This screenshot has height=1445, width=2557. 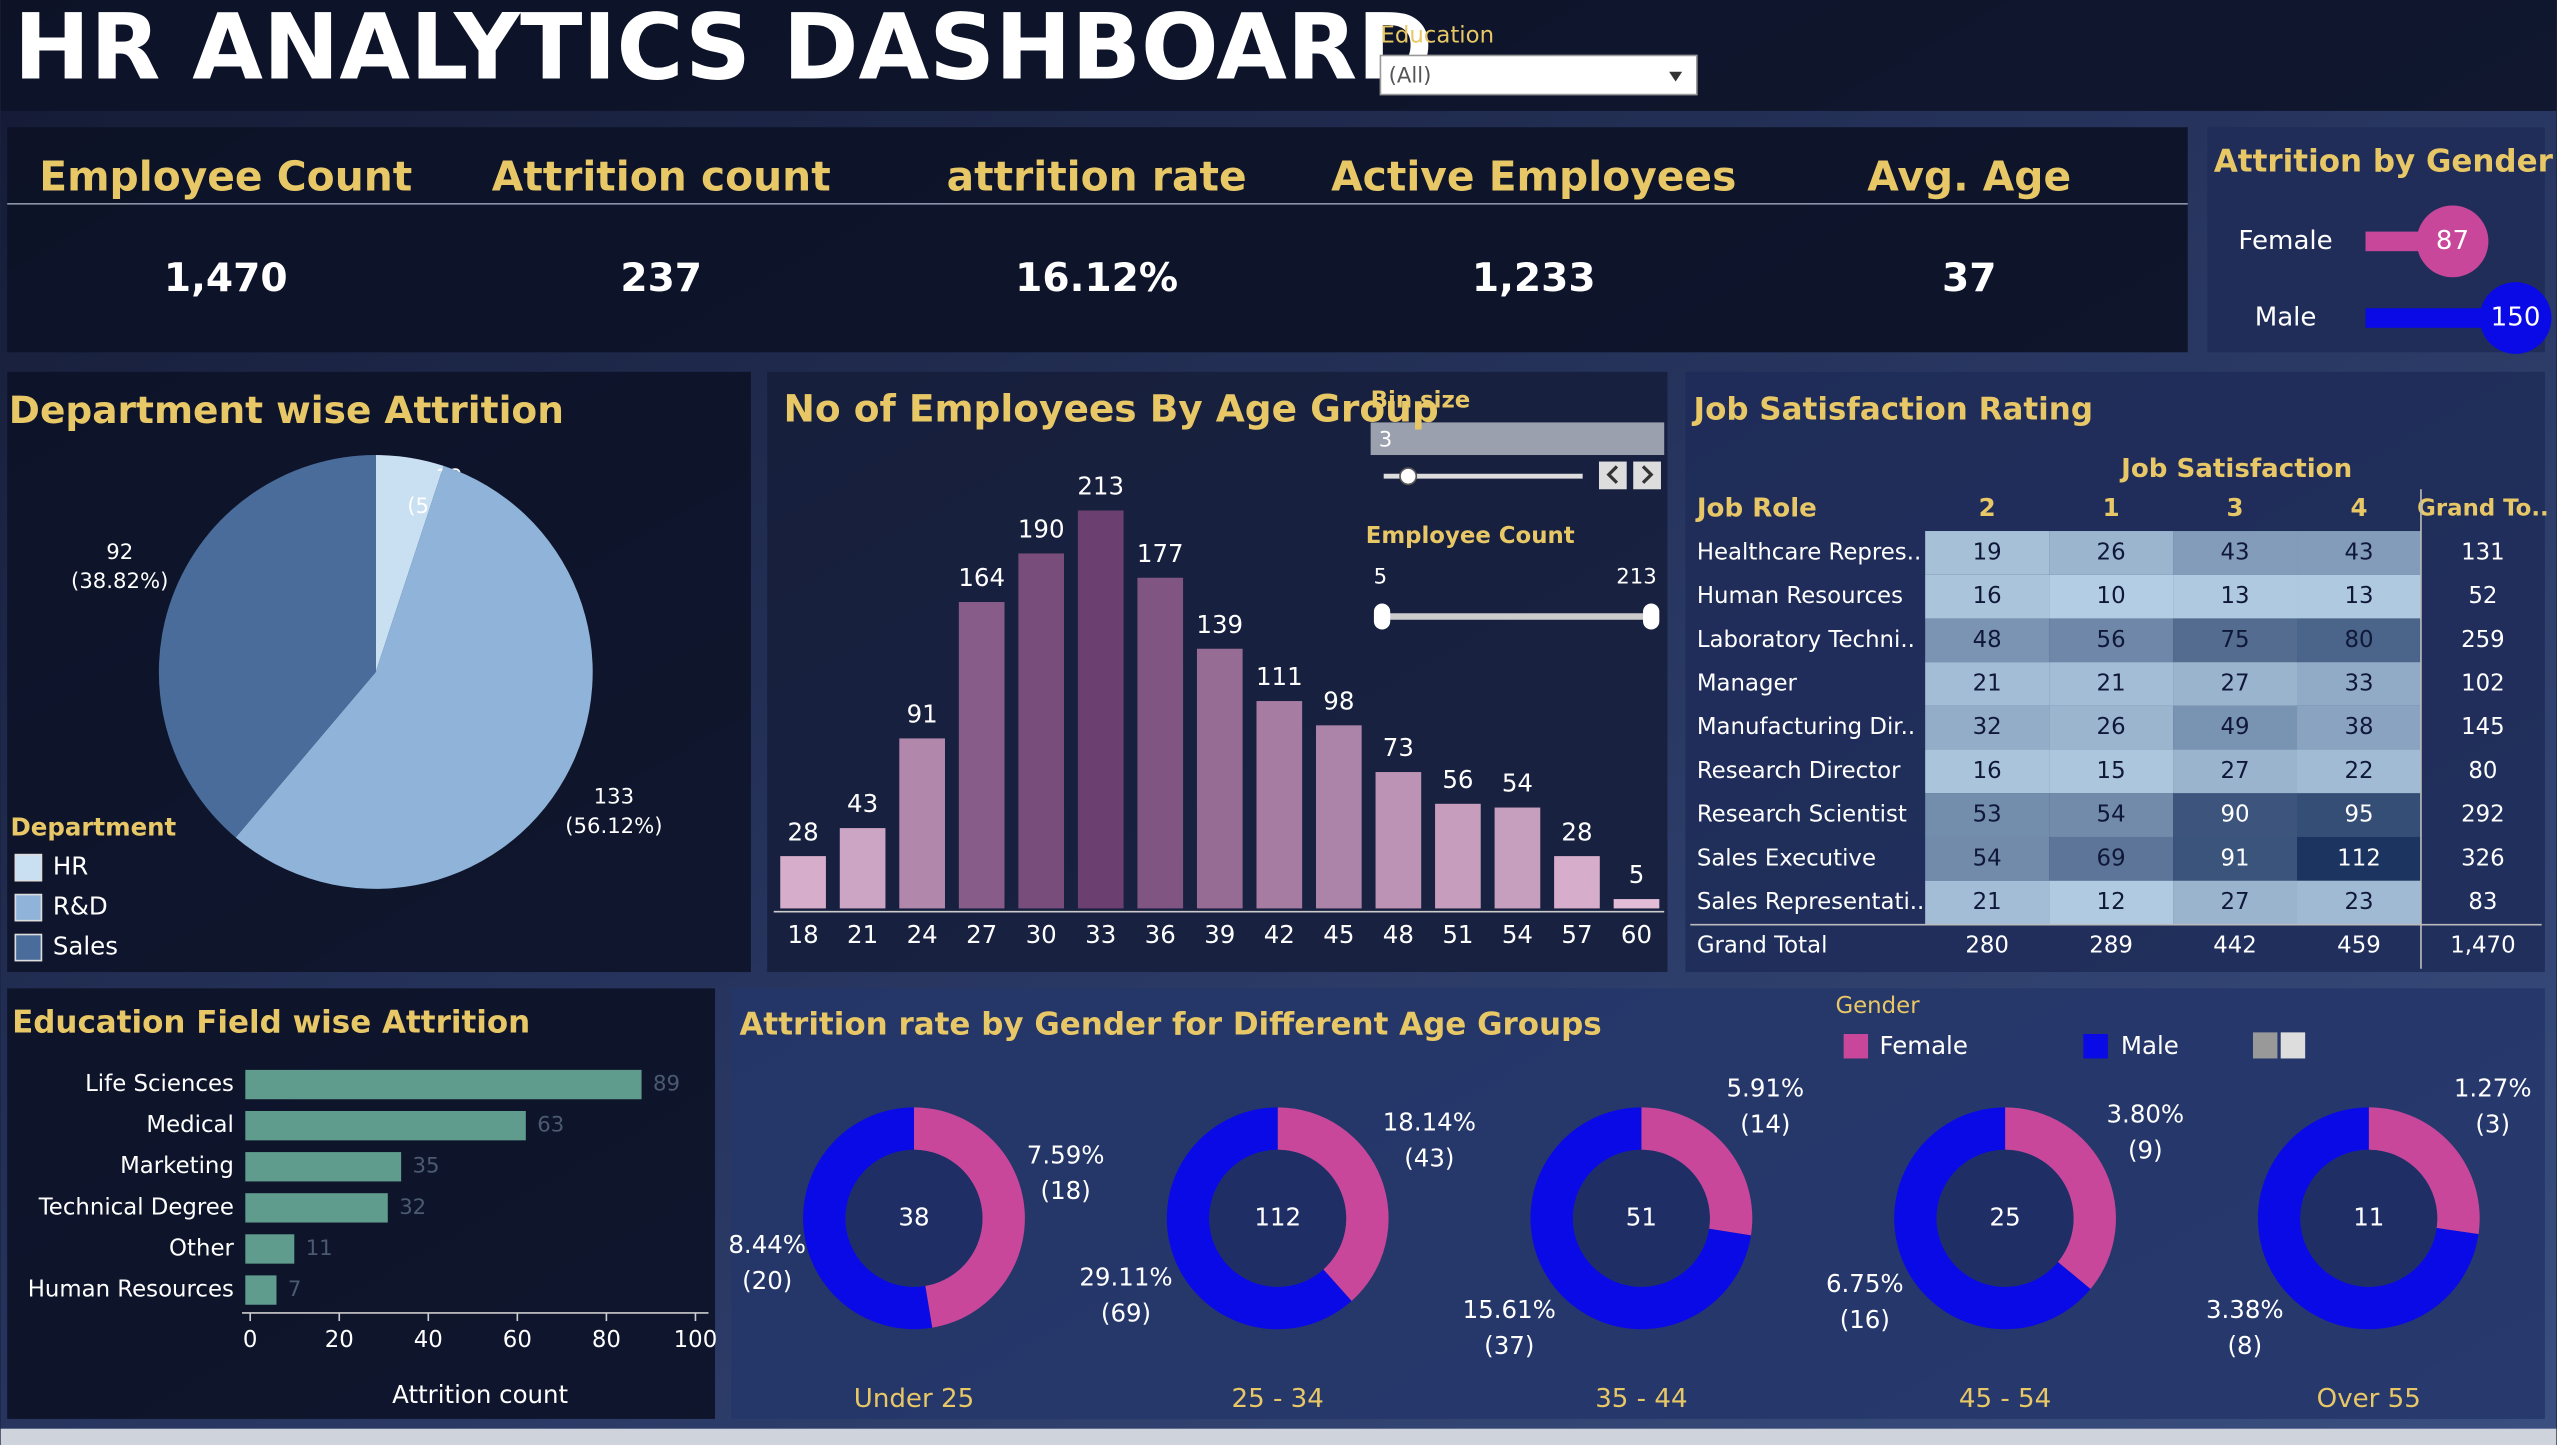 I want to click on kpi-value: 1,470, so click(x=226, y=278).